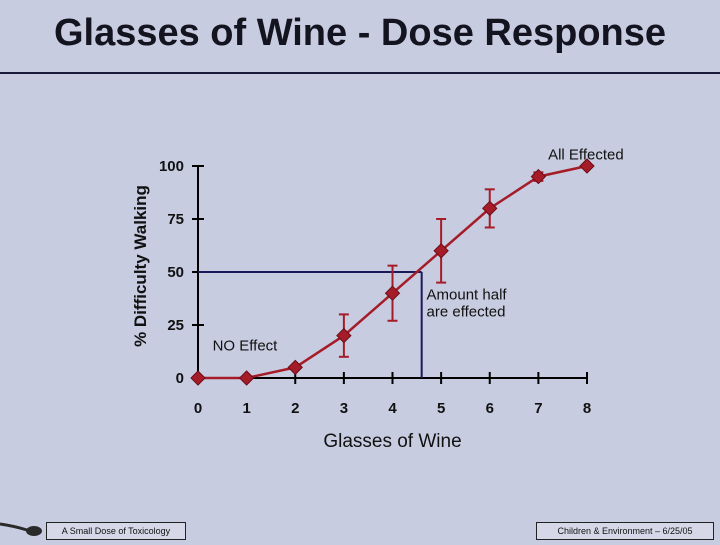  Describe the element at coordinates (198, 408) in the screenshot. I see `x-tick-label-0: 0` at that location.